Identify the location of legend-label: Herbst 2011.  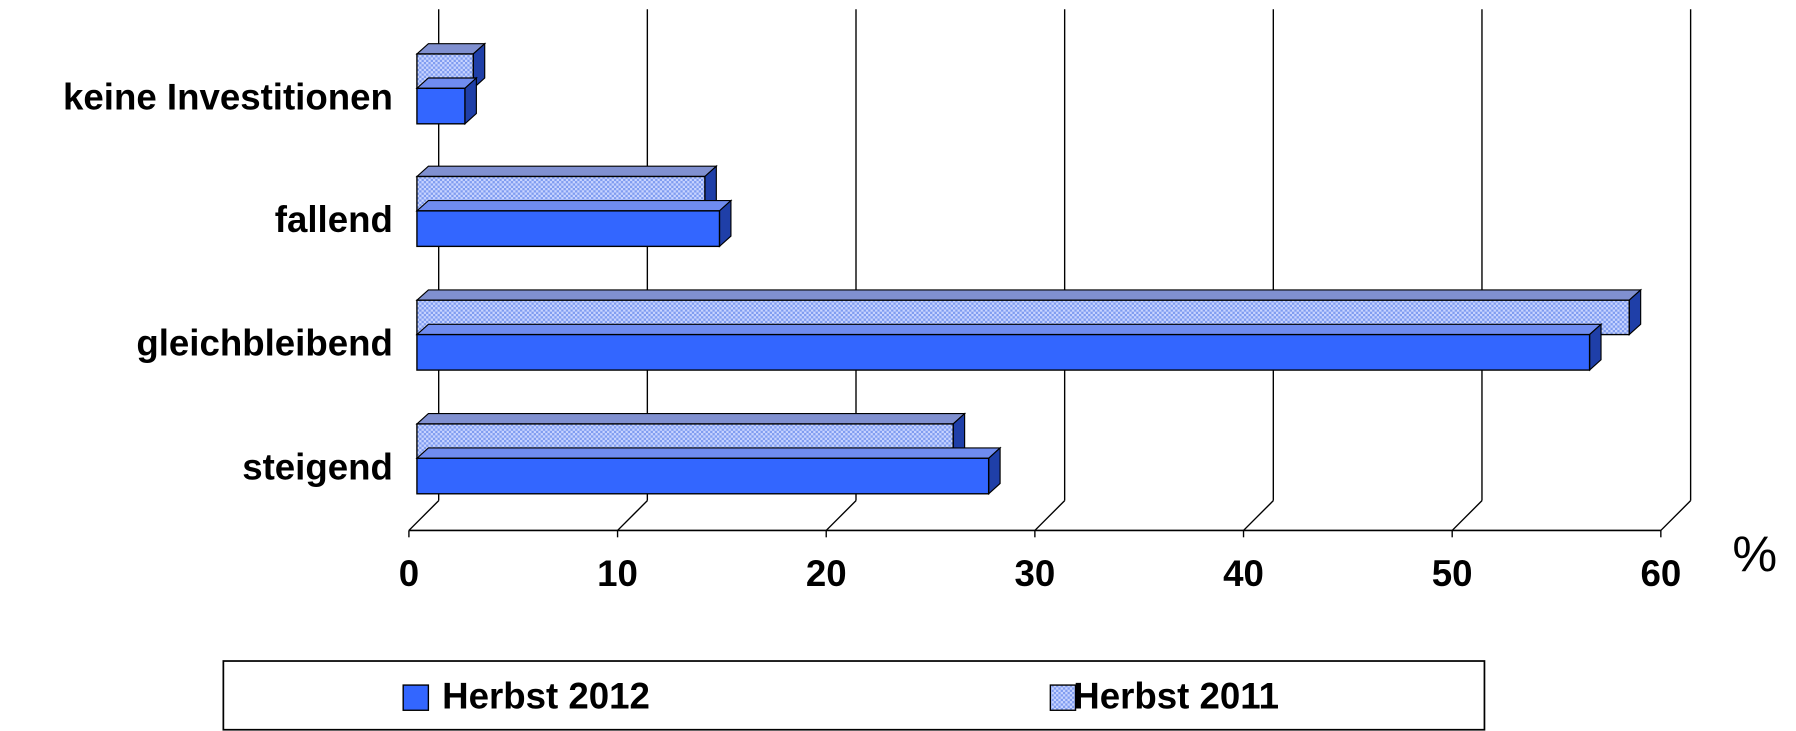
(1176, 696).